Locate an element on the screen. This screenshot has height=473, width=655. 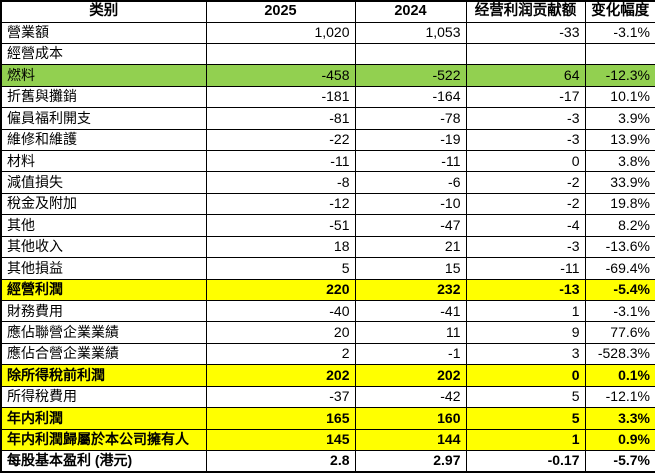
value-cell: 144 is located at coordinates (410, 439).